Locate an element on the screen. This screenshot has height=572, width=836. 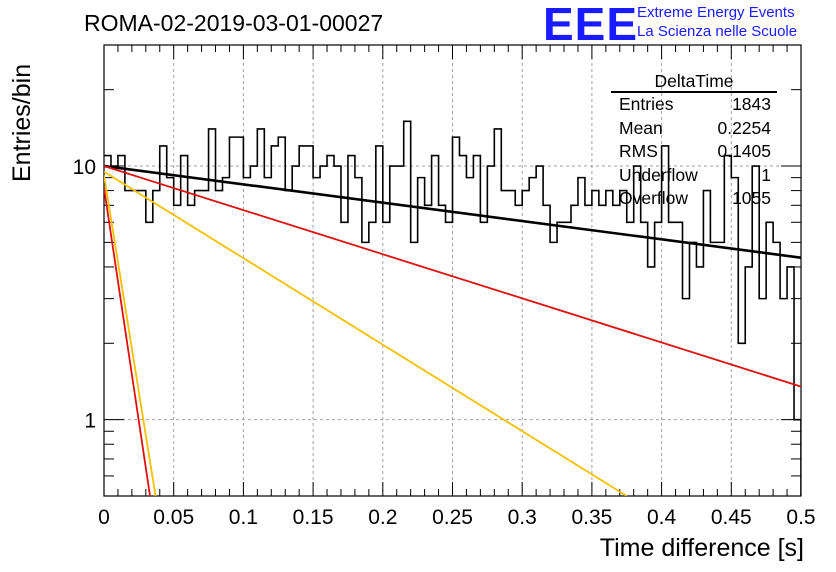
x-tick-label: 0 is located at coordinates (104, 517).